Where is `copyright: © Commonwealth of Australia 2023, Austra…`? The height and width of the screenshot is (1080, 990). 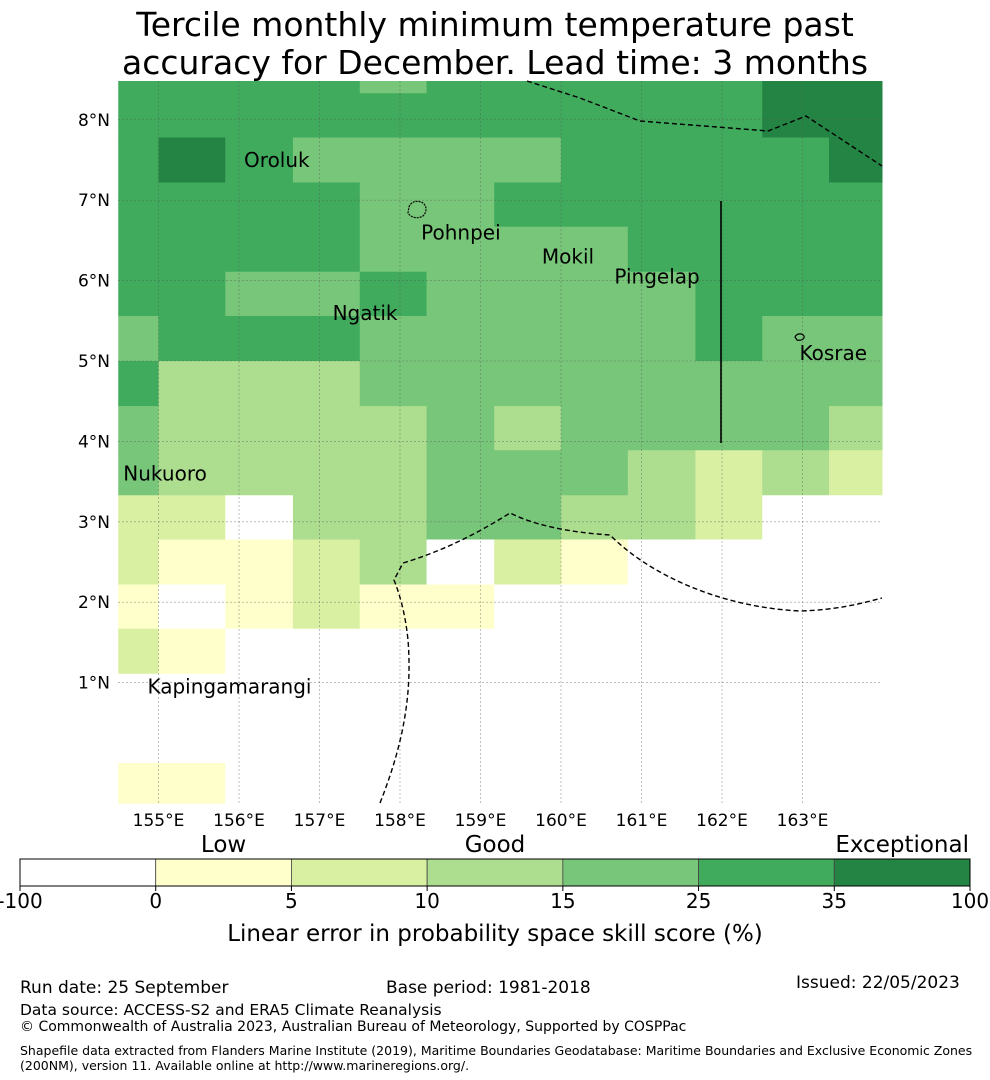 copyright: © Commonwealth of Australia 2023, Austra… is located at coordinates (353, 1027).